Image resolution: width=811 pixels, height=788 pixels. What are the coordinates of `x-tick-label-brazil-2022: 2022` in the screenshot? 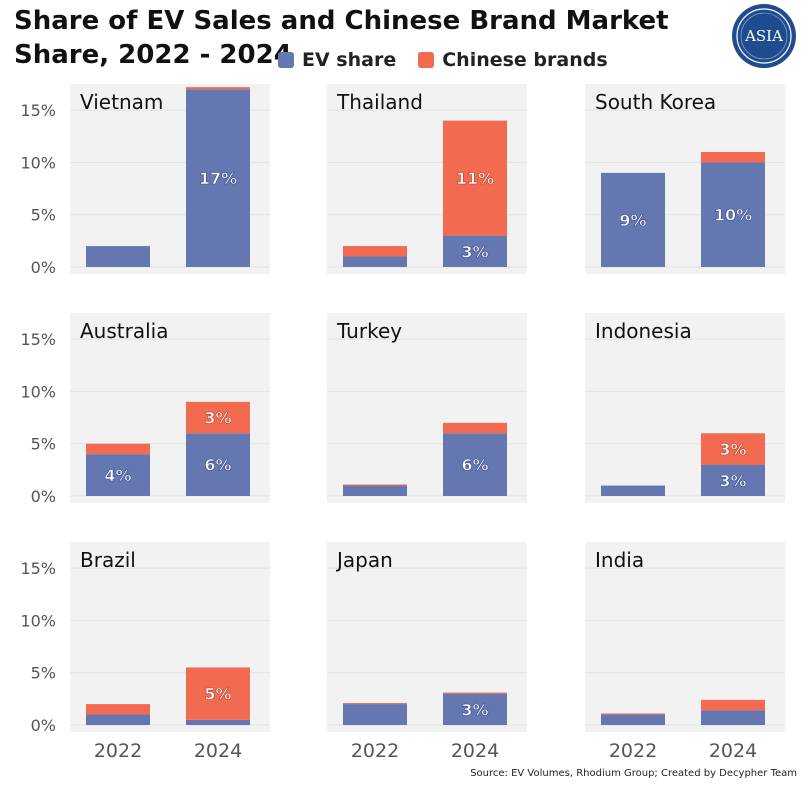 It's located at (118, 751).